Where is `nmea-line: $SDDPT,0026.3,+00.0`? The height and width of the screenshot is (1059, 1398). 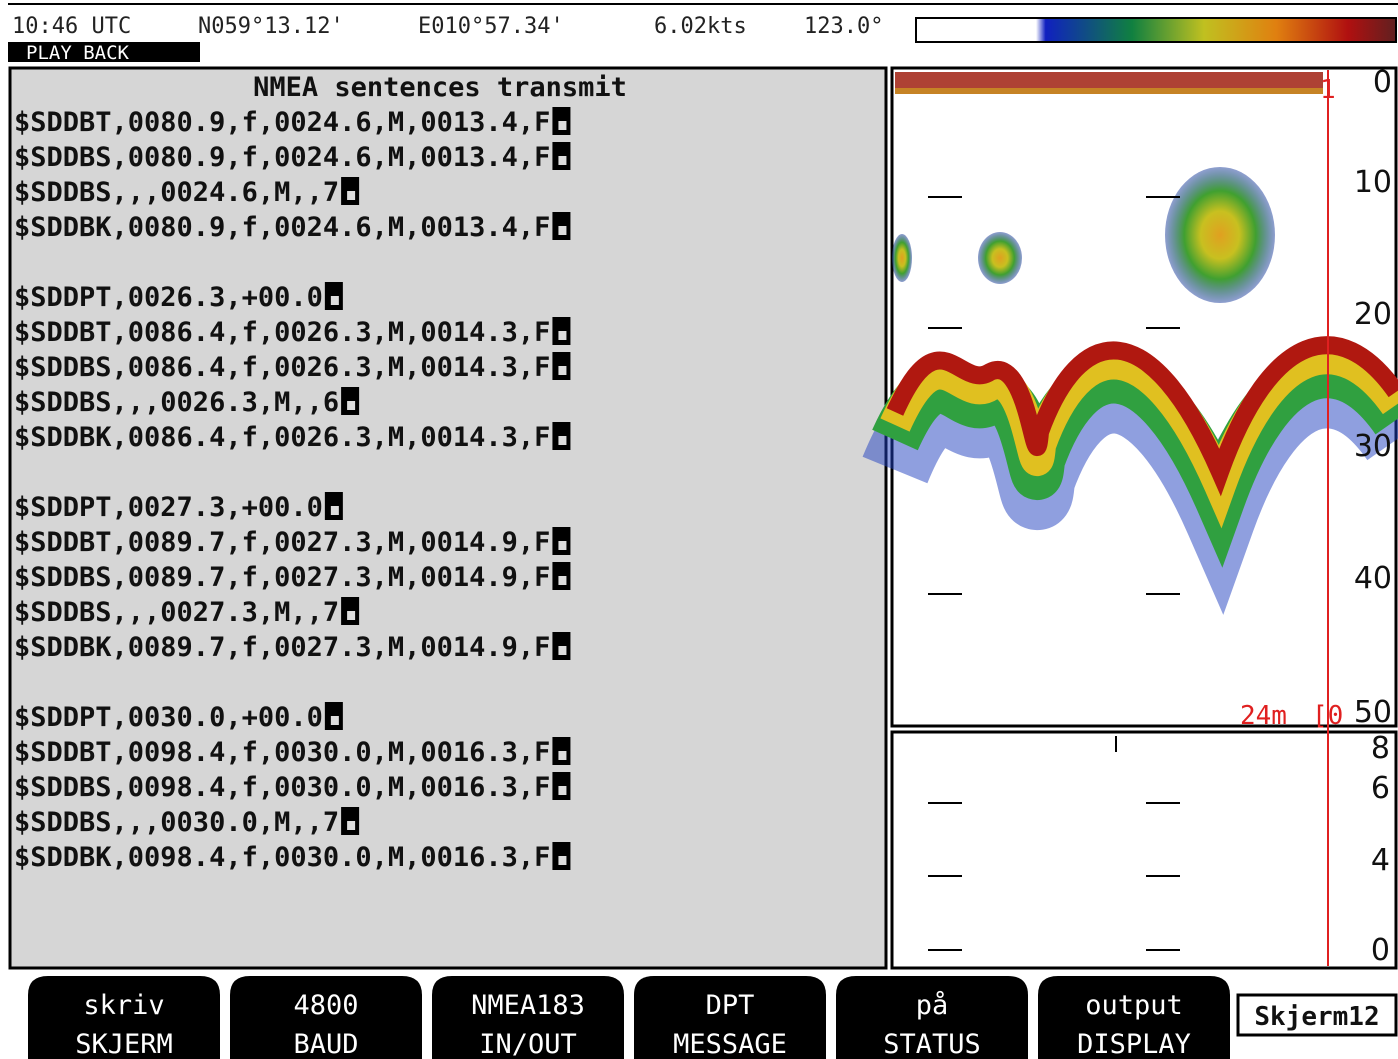 nmea-line: $SDDPT,0026.3,+00.0 is located at coordinates (168, 297).